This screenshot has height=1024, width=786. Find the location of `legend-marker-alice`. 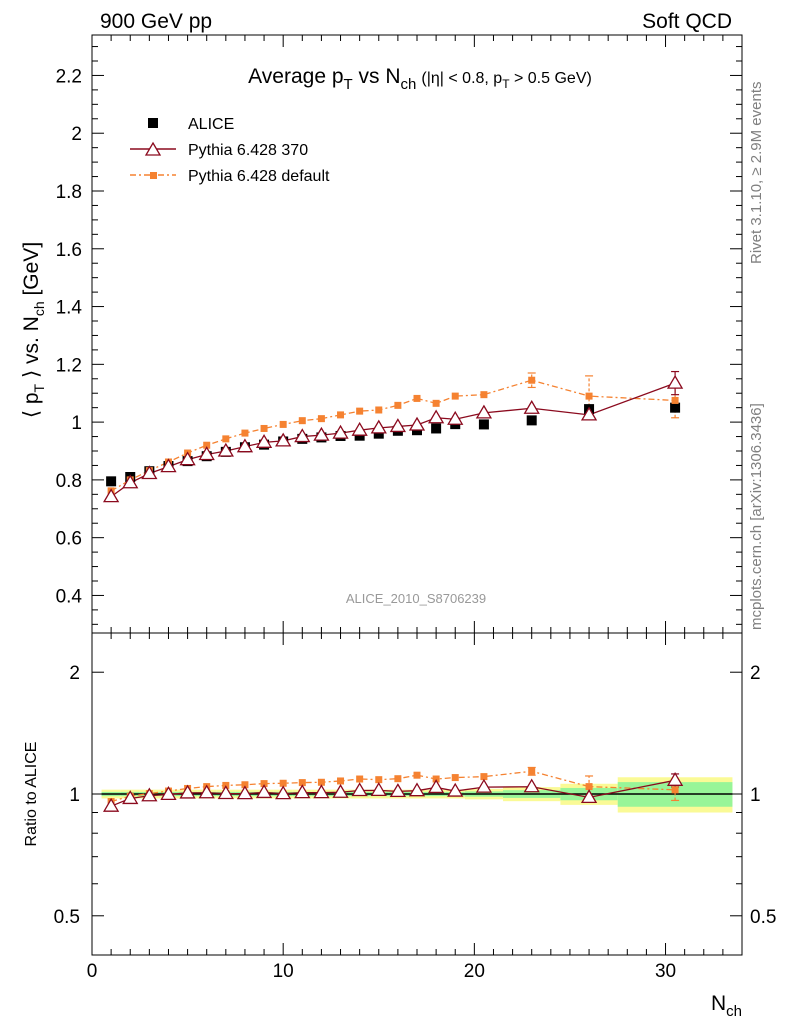

legend-marker-alice is located at coordinates (153, 123).